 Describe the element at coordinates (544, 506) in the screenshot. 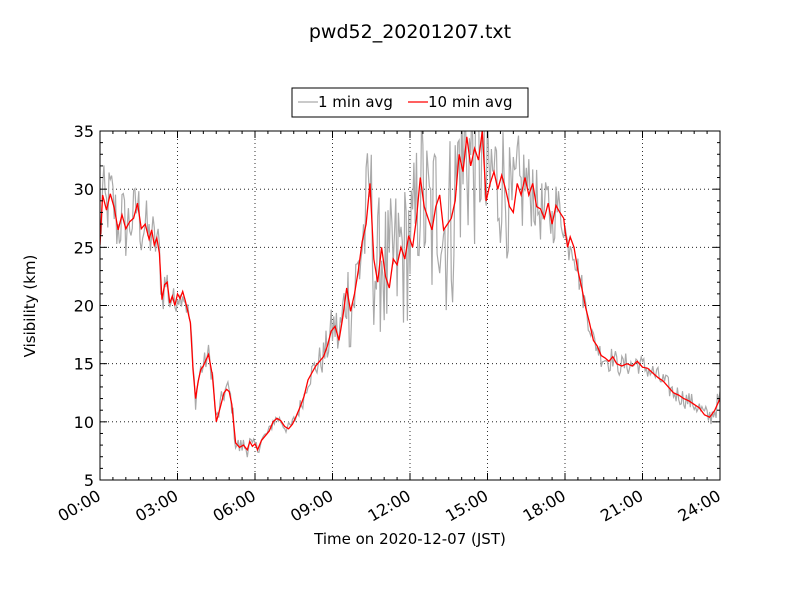

I see `x-tick-label: 18:00` at that location.